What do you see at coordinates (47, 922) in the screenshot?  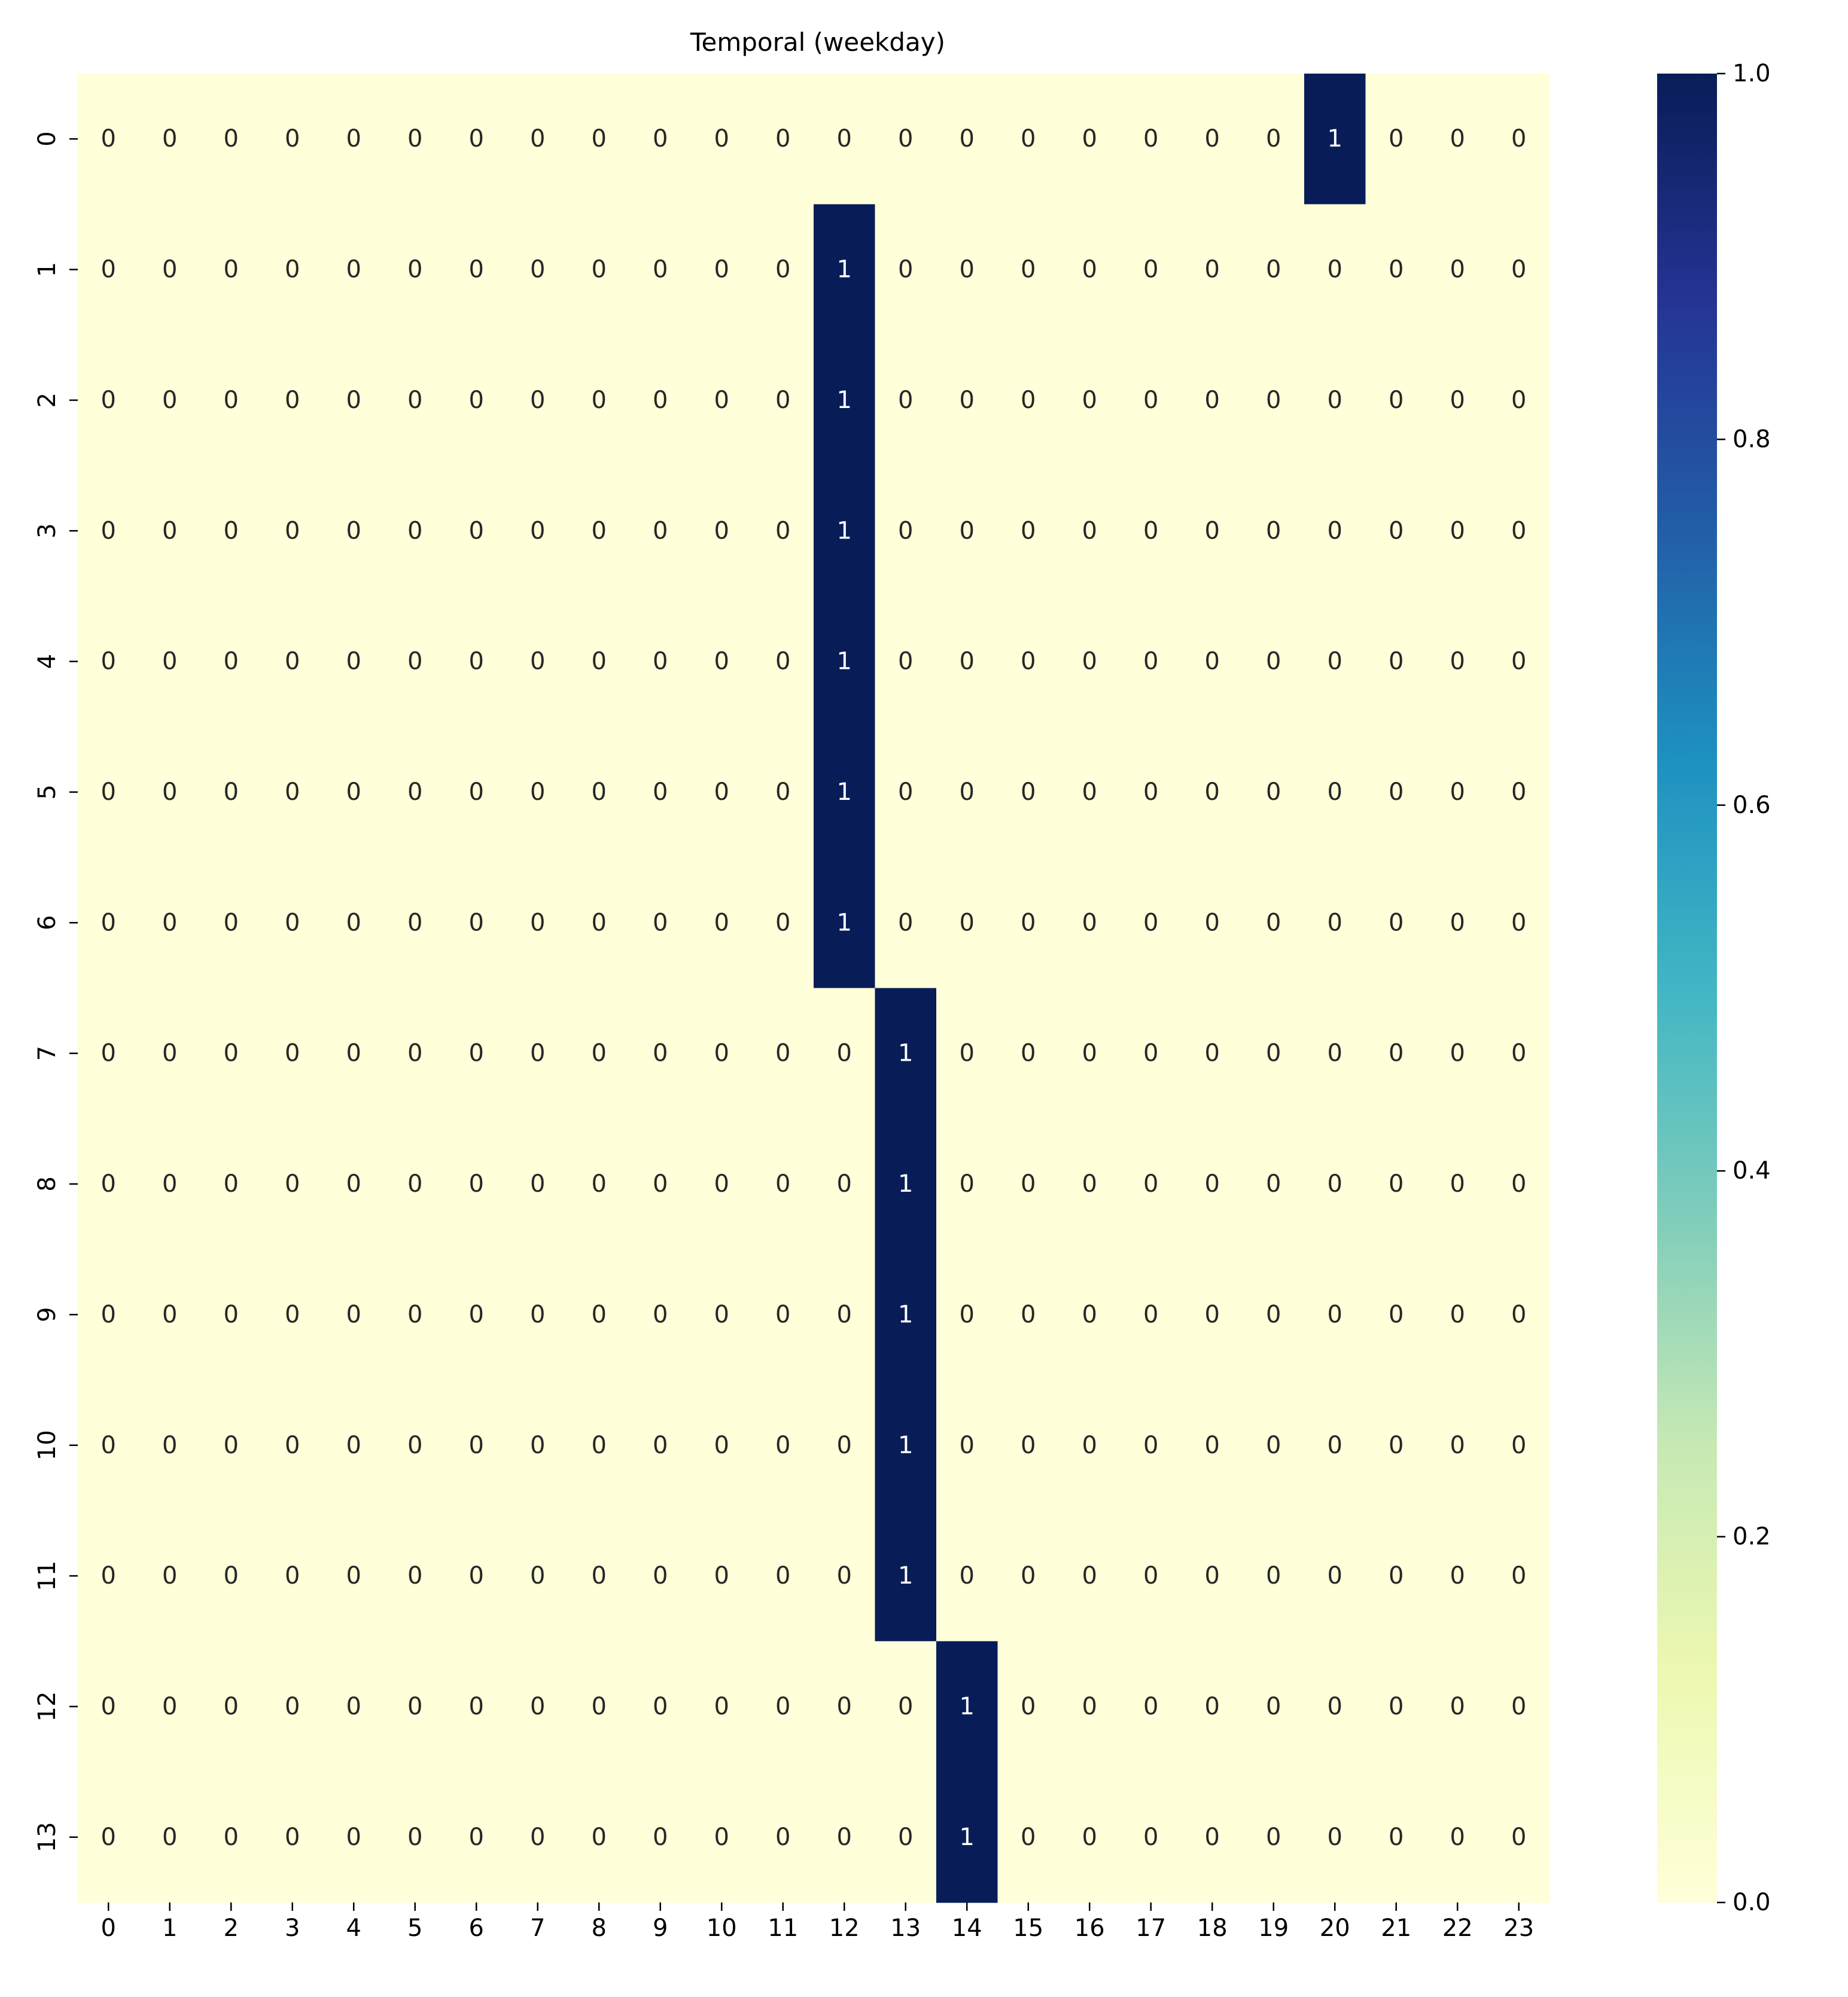 I see `y-tick-label: 6` at bounding box center [47, 922].